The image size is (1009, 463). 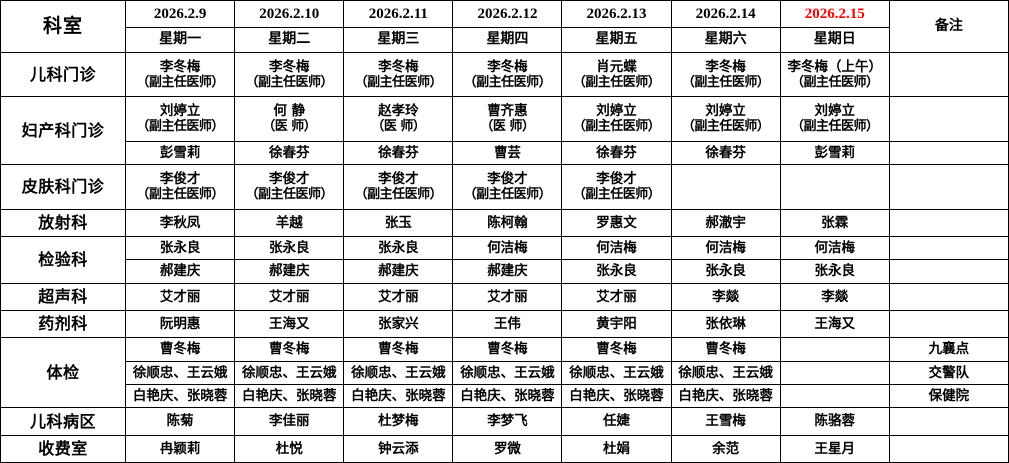 I want to click on header-row-weekdays: 星期一 星期二 星期三 星期四 星期五 星期六 星期日, so click(x=505, y=40).